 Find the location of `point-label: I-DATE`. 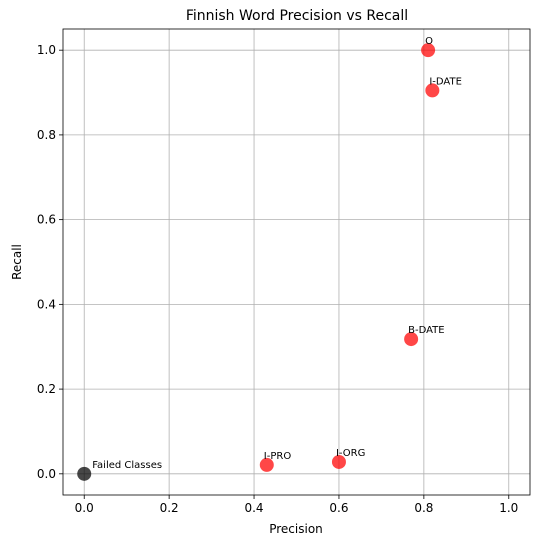

point-label: I-DATE is located at coordinates (445, 81).